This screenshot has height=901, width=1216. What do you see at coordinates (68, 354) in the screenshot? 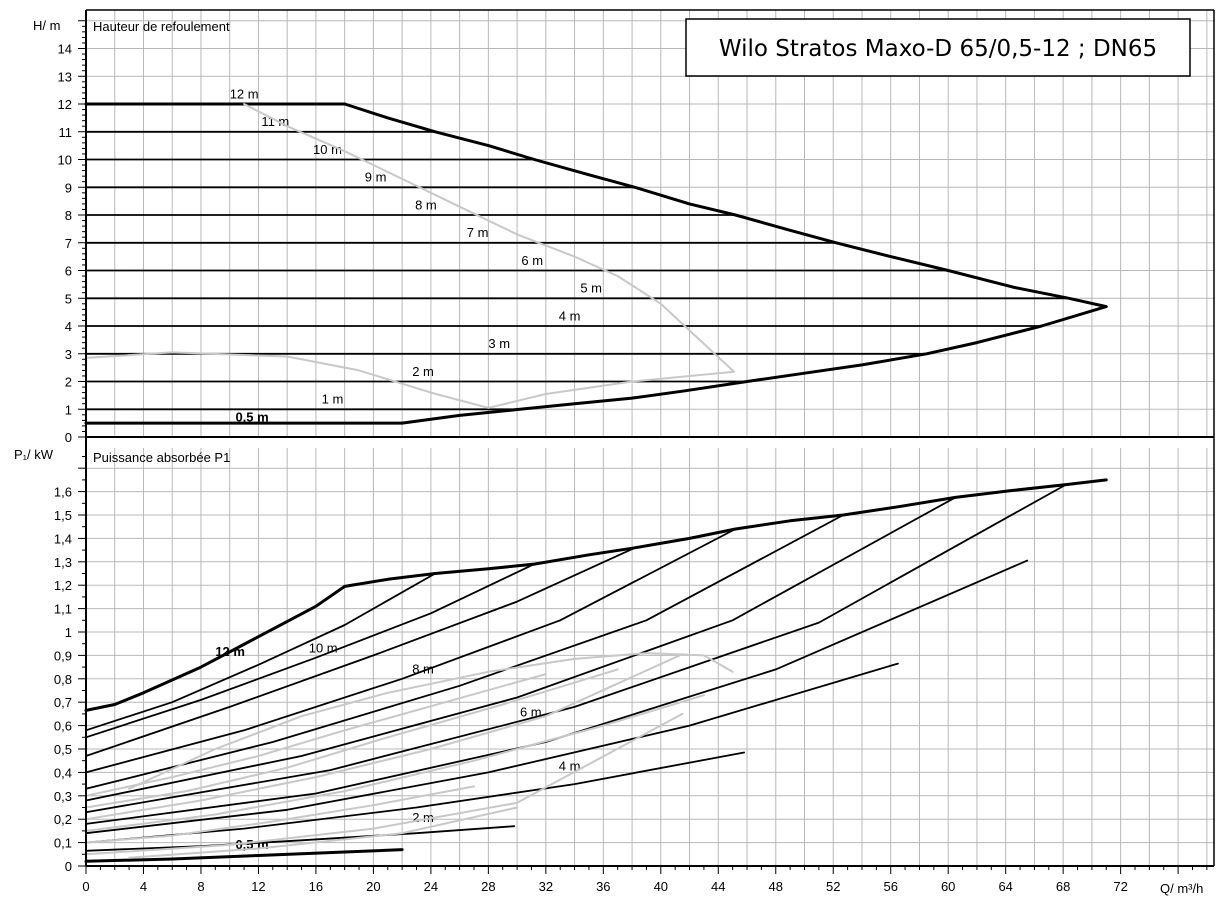
I see `head-y-tick-label: 3` at bounding box center [68, 354].